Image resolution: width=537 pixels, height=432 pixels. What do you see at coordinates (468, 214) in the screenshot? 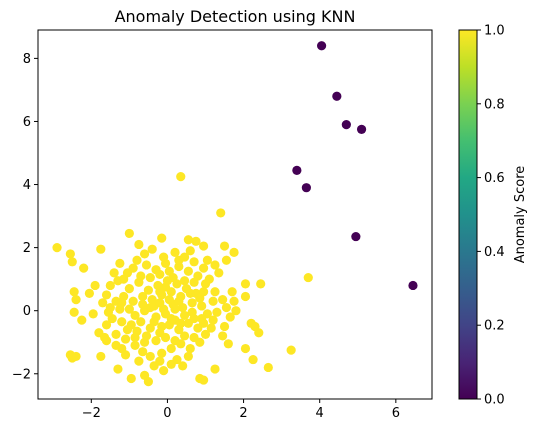
I see `colorbar` at bounding box center [468, 214].